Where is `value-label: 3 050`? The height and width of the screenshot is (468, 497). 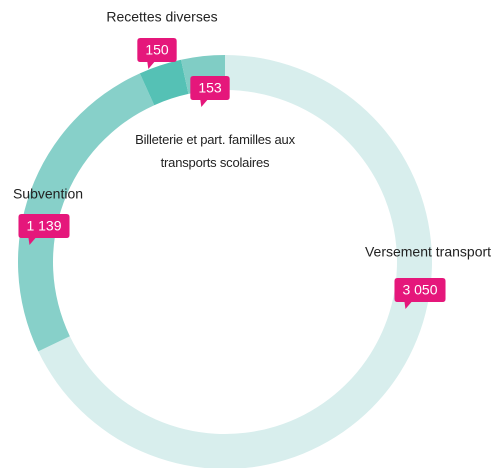
value-label: 3 050 is located at coordinates (419, 290).